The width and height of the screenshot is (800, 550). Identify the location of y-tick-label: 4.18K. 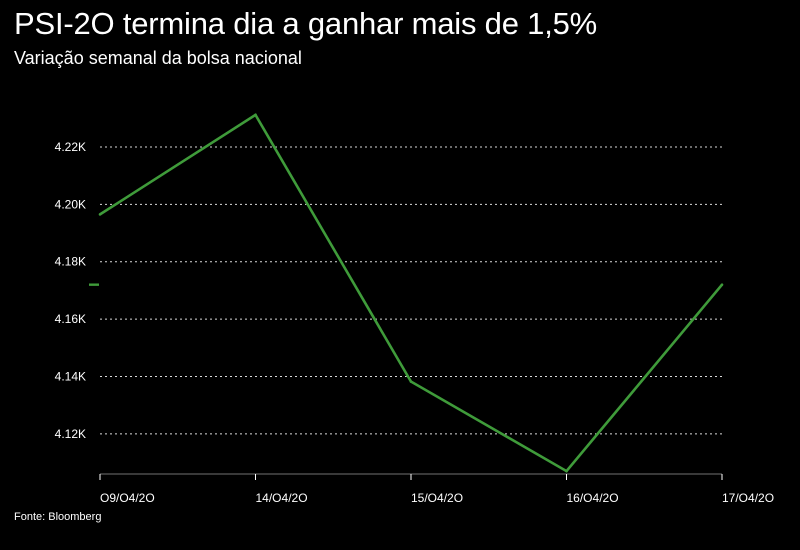
(70, 262).